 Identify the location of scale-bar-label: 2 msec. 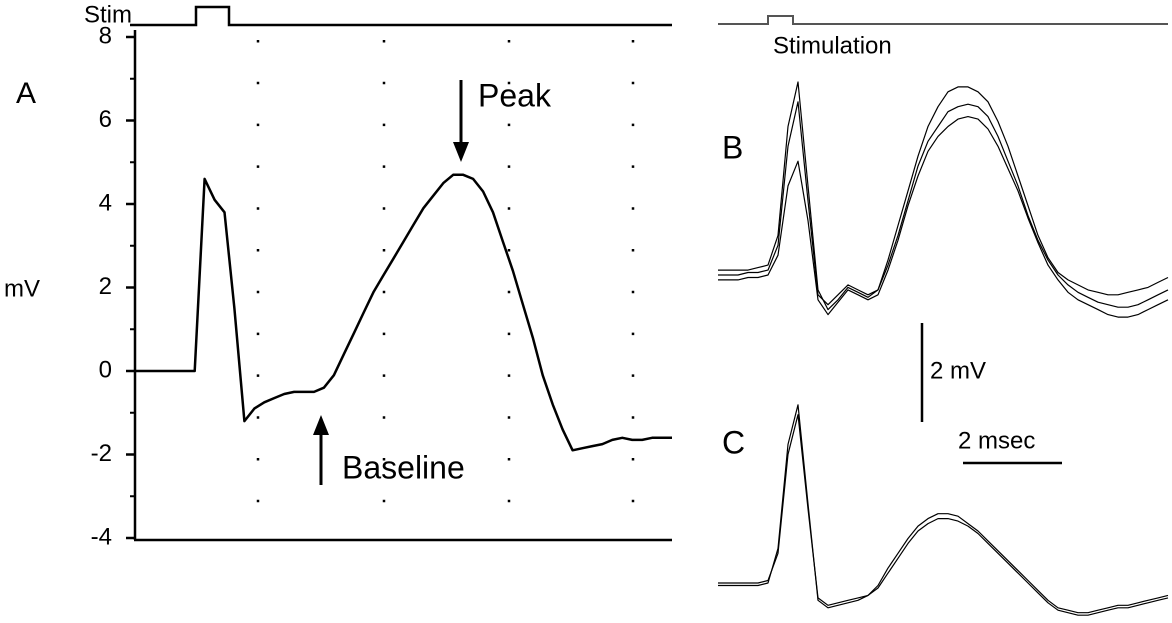
(996, 440).